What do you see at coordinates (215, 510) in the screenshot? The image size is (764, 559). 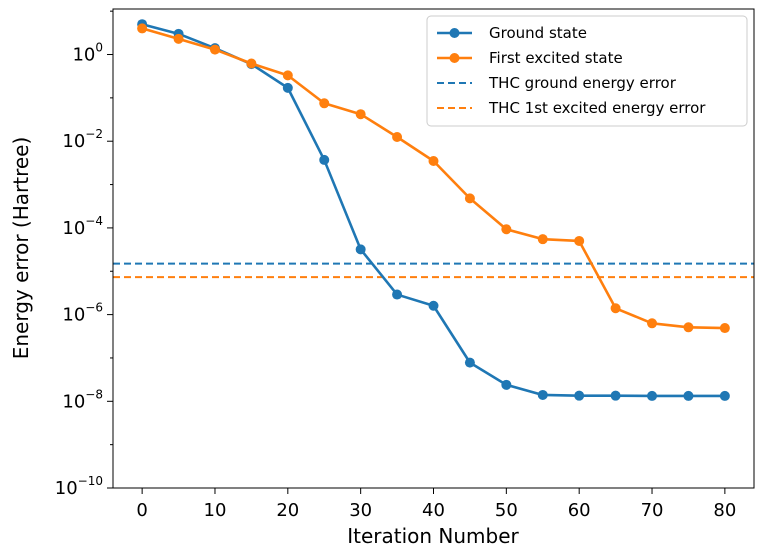 I see `x-tick-label: 10` at bounding box center [215, 510].